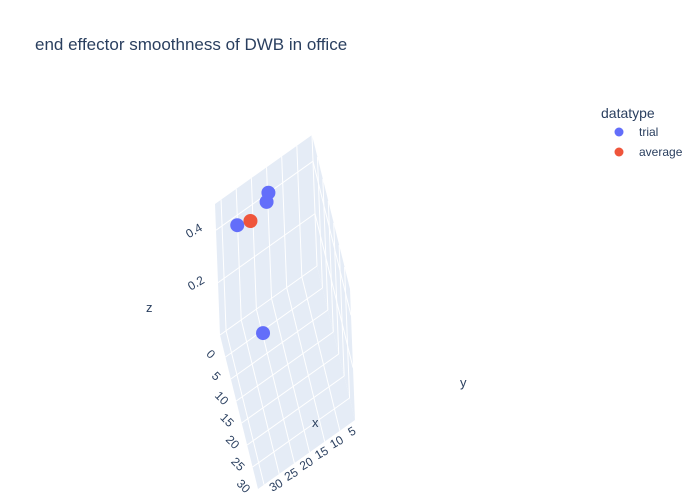 This screenshot has height=500, width=700. Describe the element at coordinates (336, 442) in the screenshot. I see `y-tick-label: 10` at that location.